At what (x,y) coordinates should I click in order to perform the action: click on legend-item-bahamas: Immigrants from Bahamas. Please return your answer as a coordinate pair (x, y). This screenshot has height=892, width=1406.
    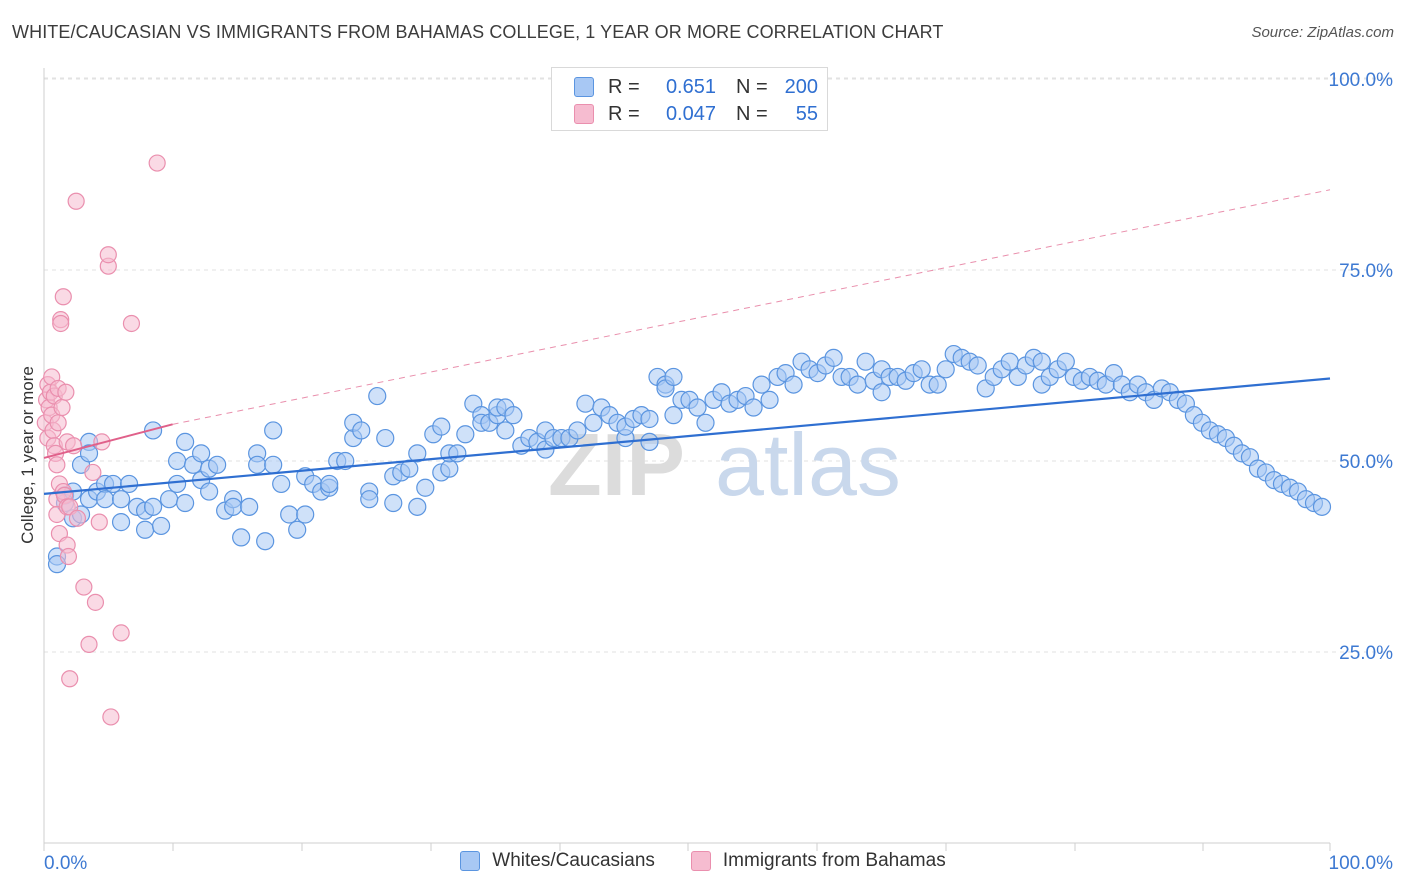
    Looking at the image, I should click on (818, 861).